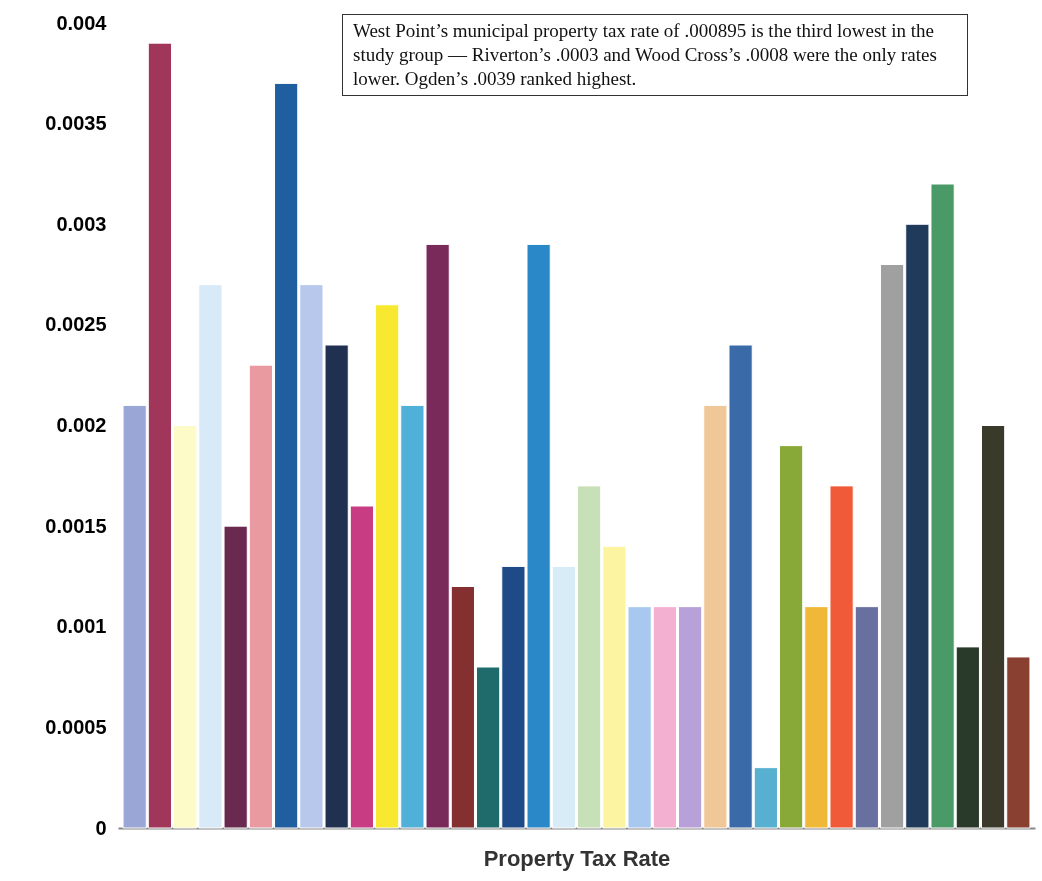 The height and width of the screenshot is (881, 1042). What do you see at coordinates (101, 827) in the screenshot?
I see `y-tick-label: 0` at bounding box center [101, 827].